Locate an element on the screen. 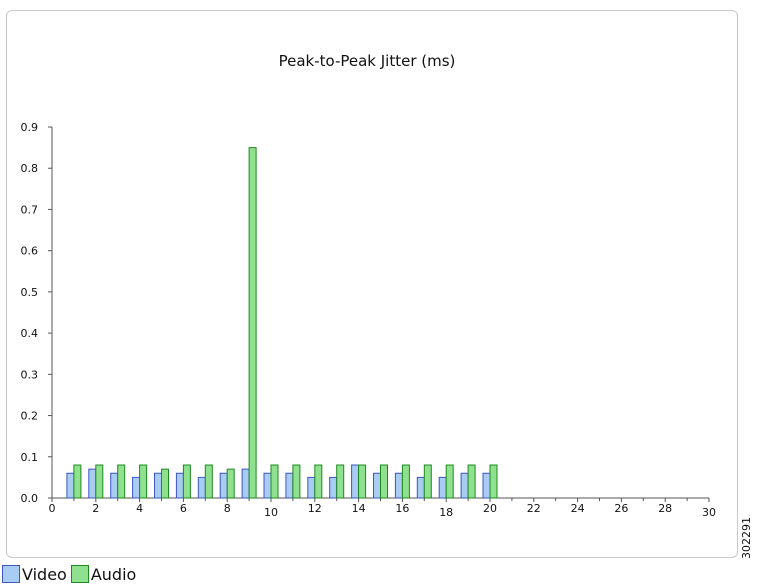  x-tick-label: 28 is located at coordinates (665, 508).